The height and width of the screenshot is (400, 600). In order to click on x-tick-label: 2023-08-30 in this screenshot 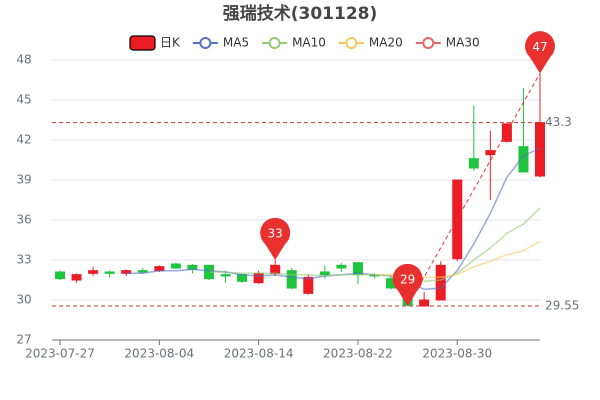, I will do `click(457, 354)`.